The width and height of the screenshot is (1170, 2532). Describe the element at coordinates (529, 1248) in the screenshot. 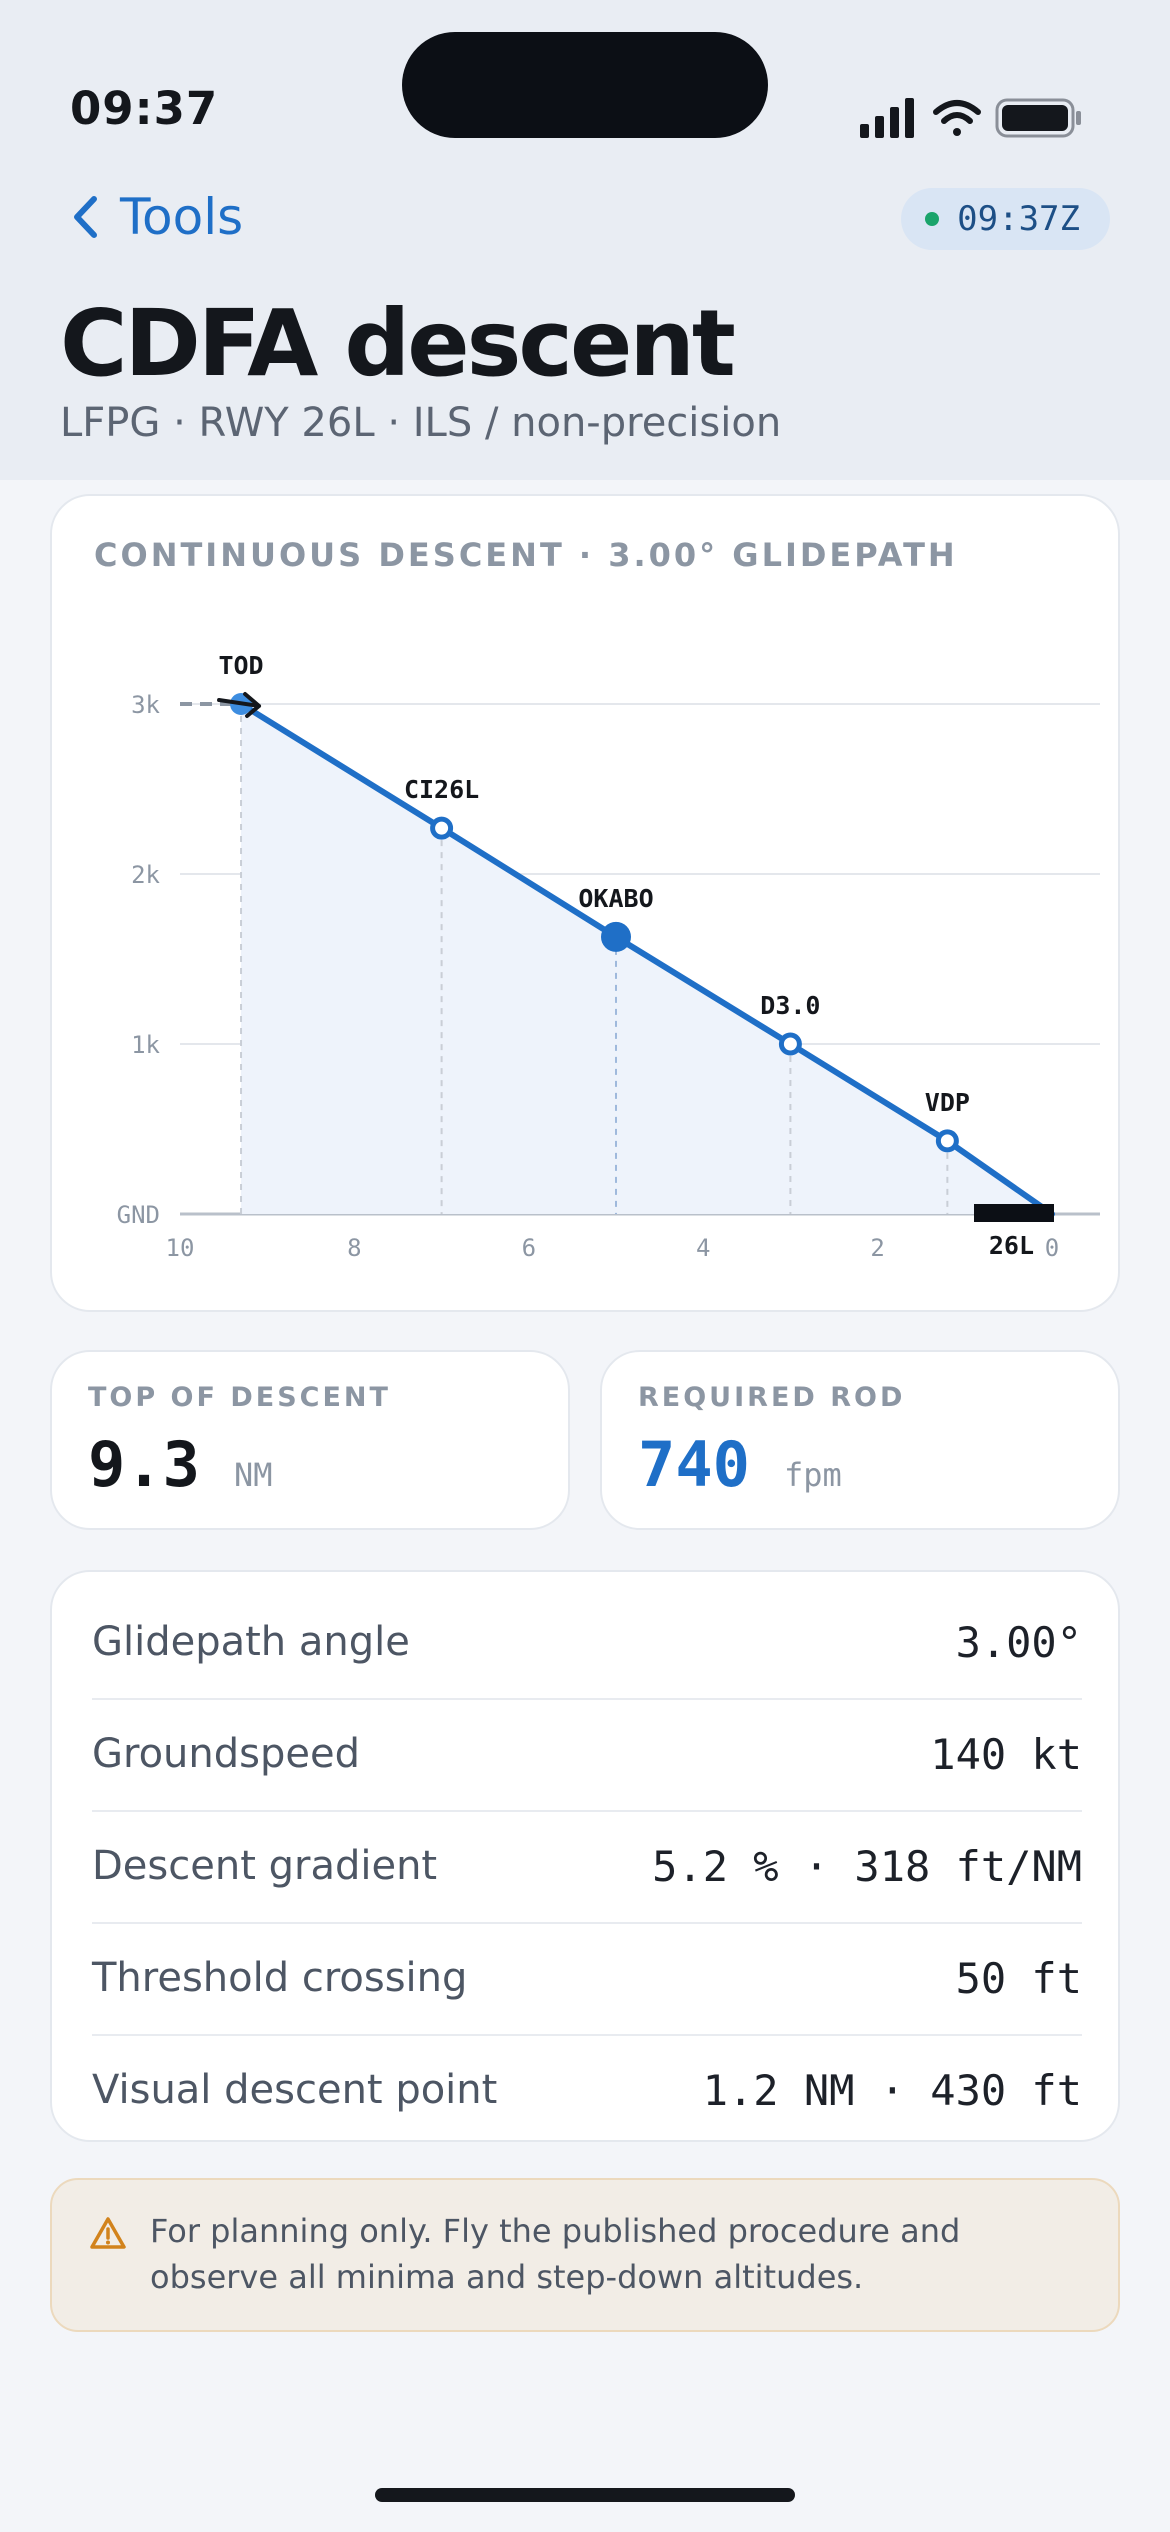

I see `x-tick-label: 6` at that location.